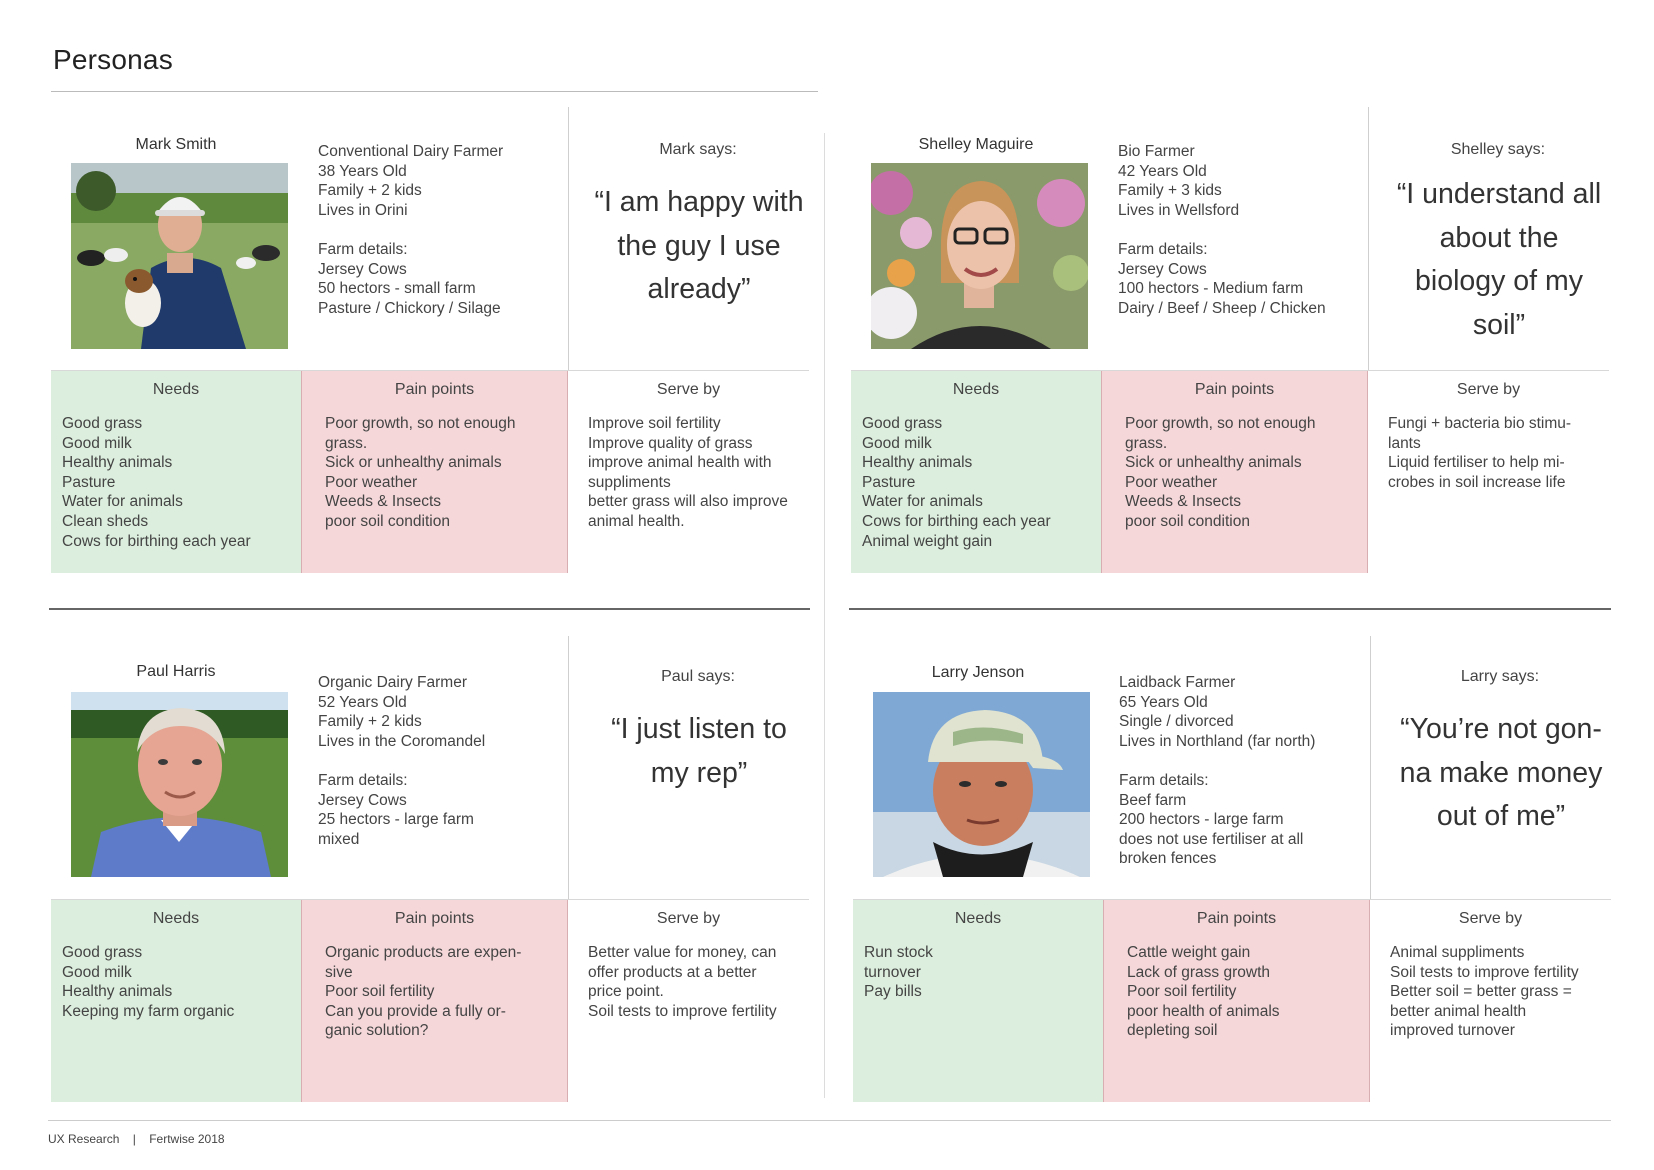 The height and width of the screenshot is (1170, 1654). What do you see at coordinates (1499, 281) in the screenshot?
I see `quote-line: biology of my` at bounding box center [1499, 281].